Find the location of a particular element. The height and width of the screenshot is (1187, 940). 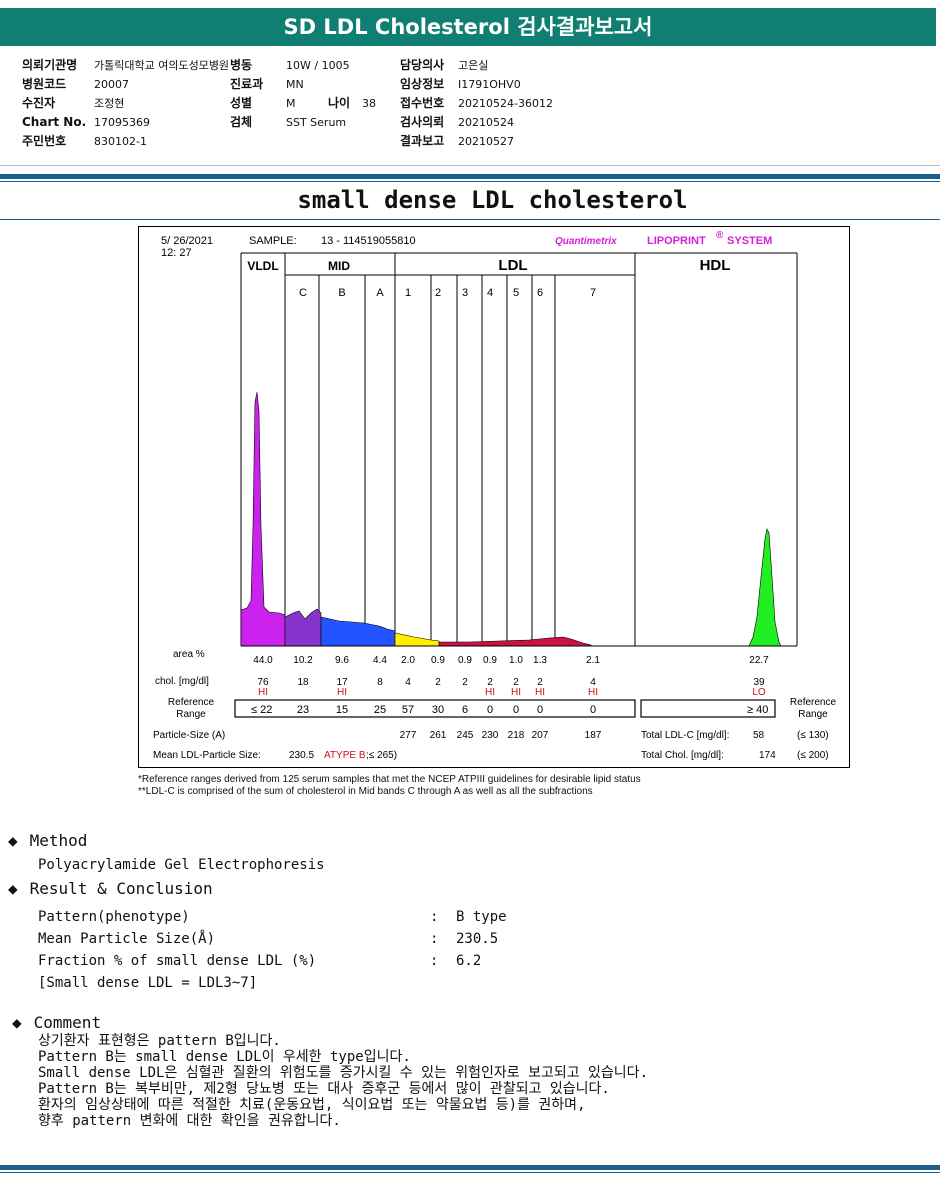

chol-value: 18 is located at coordinates (303, 682).